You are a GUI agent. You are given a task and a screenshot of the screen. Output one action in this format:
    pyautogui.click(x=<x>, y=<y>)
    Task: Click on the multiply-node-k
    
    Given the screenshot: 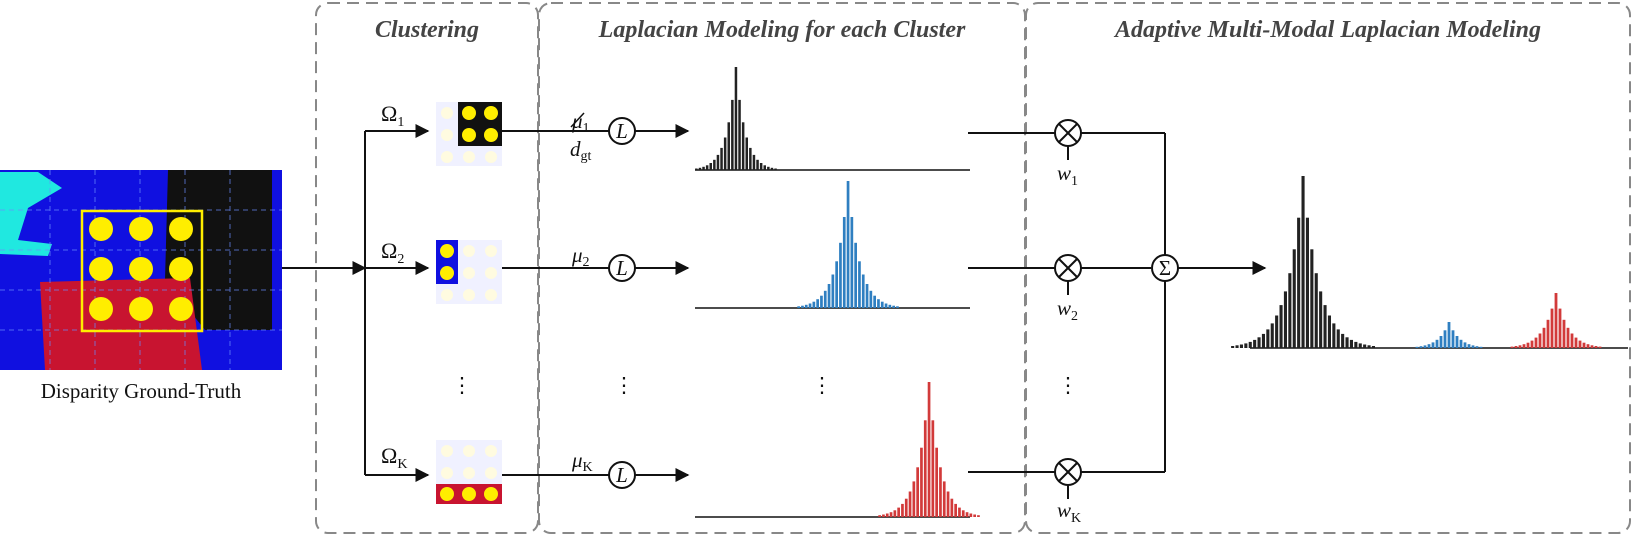 What is the action you would take?
    pyautogui.click(x=1068, y=472)
    